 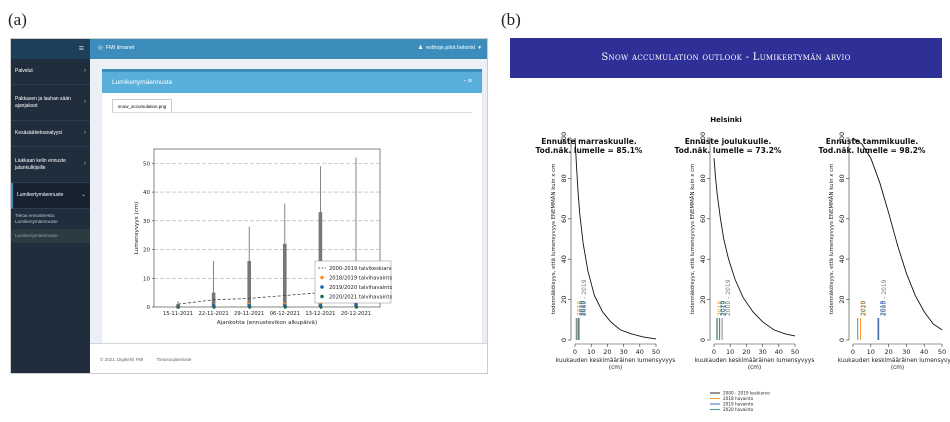 I want to click on y-tick-label: 80, so click(x=564, y=178).